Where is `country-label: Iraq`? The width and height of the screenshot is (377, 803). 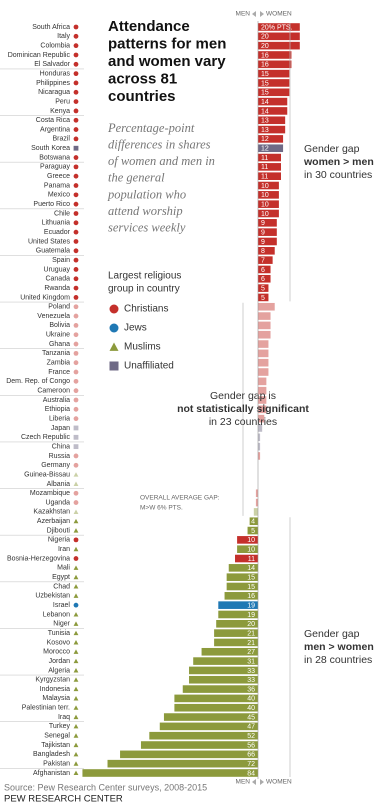
country-label: Iraq is located at coordinates (64, 717).